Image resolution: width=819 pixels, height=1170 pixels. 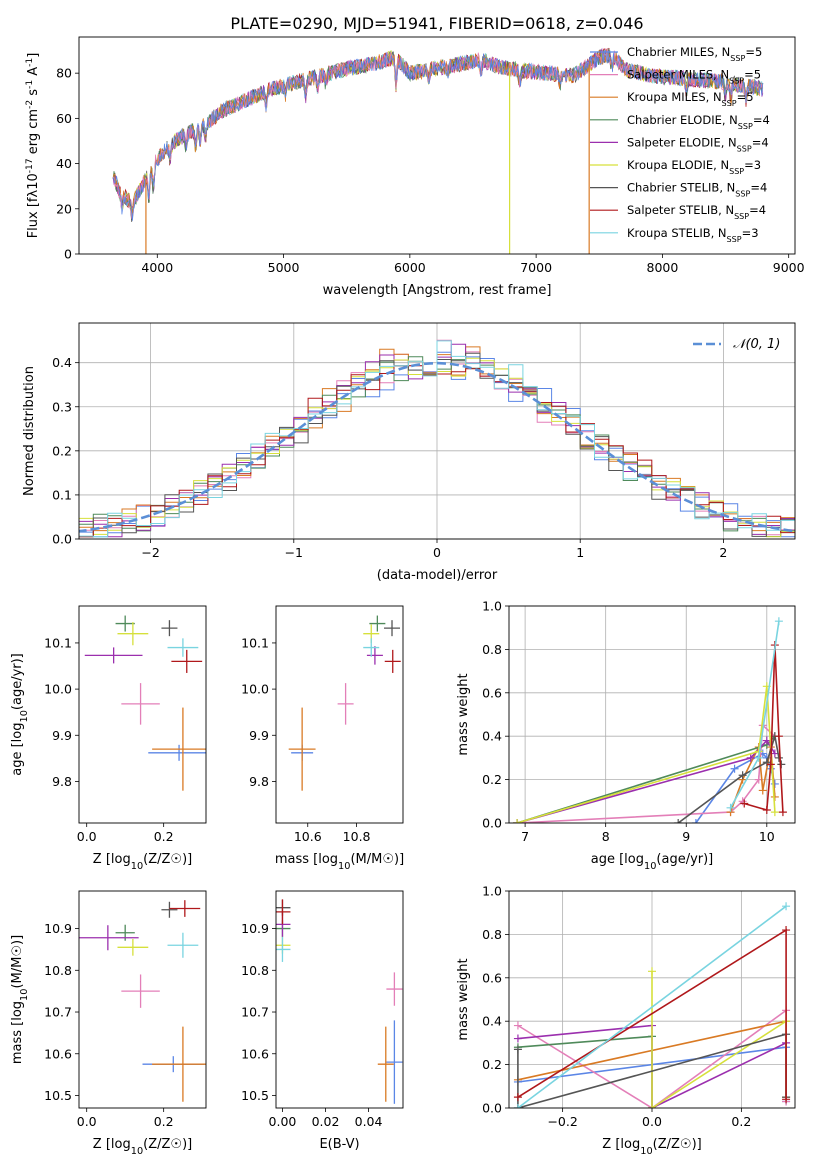 What do you see at coordinates (255, 1012) in the screenshot?
I see `mass-vs-ebv-ytick-label: 10.7` at bounding box center [255, 1012].